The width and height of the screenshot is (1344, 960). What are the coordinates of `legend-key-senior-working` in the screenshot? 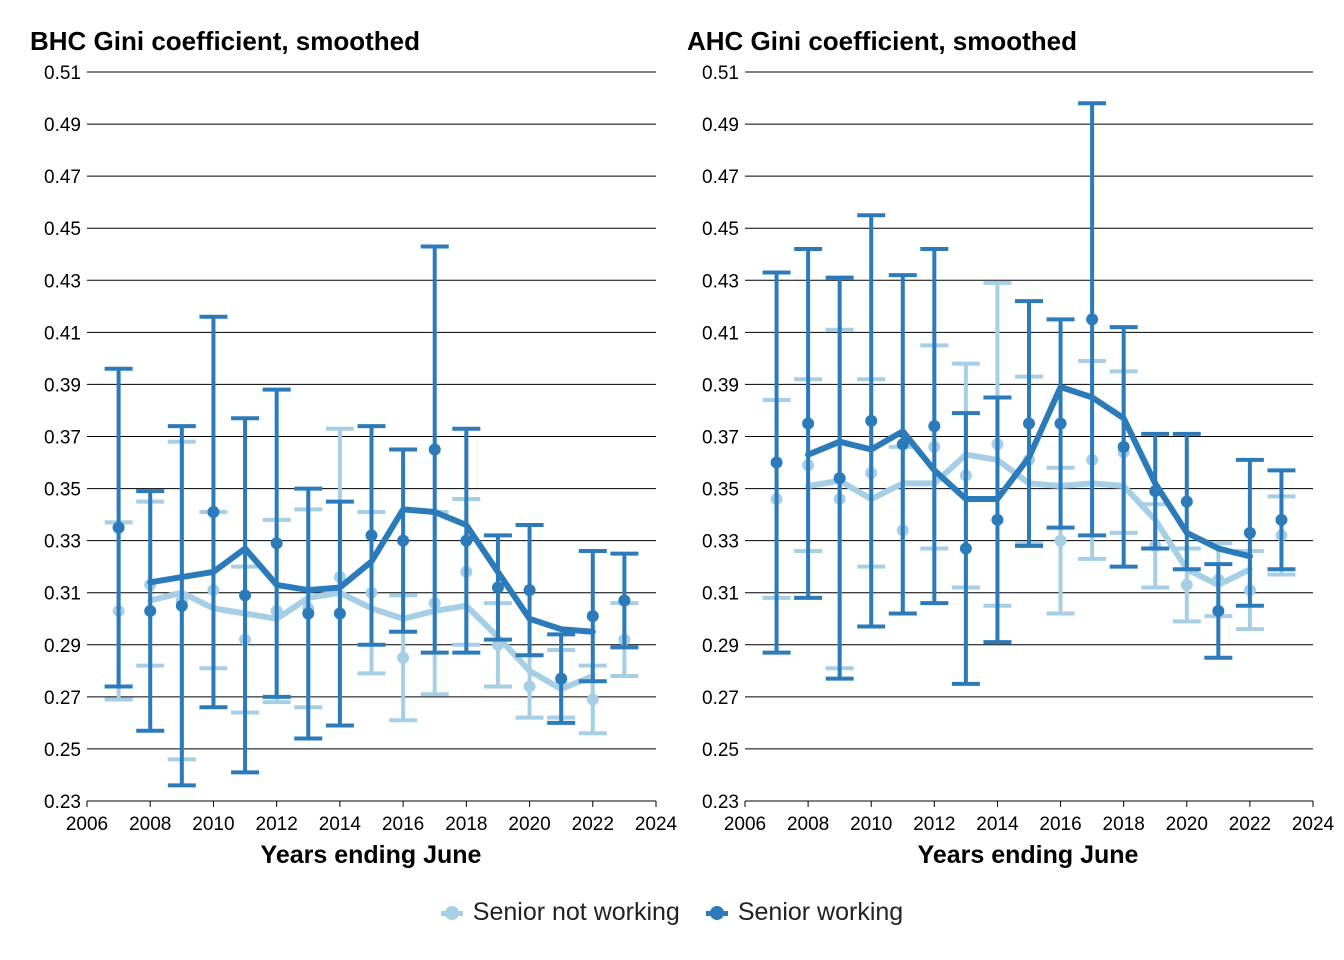 It's located at (716, 913).